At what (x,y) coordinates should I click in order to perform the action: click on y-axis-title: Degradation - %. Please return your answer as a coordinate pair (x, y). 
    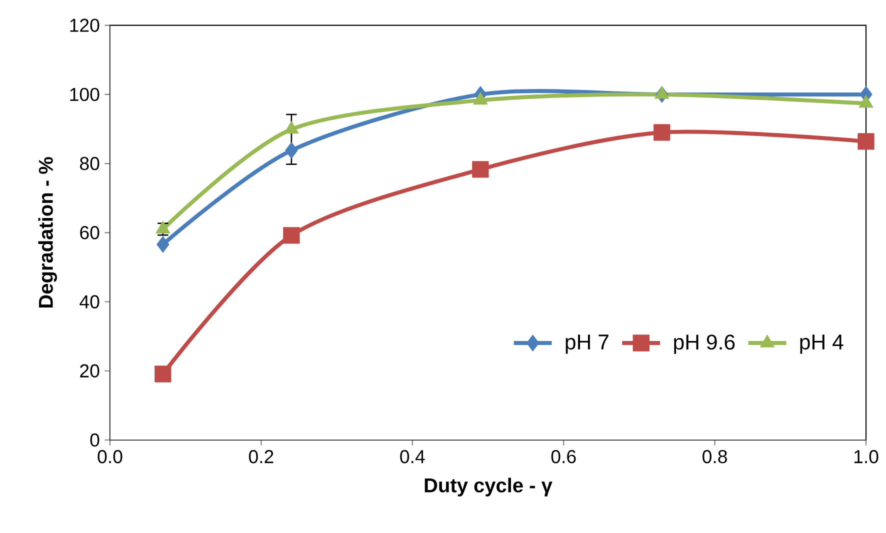
    Looking at the image, I should click on (47, 232).